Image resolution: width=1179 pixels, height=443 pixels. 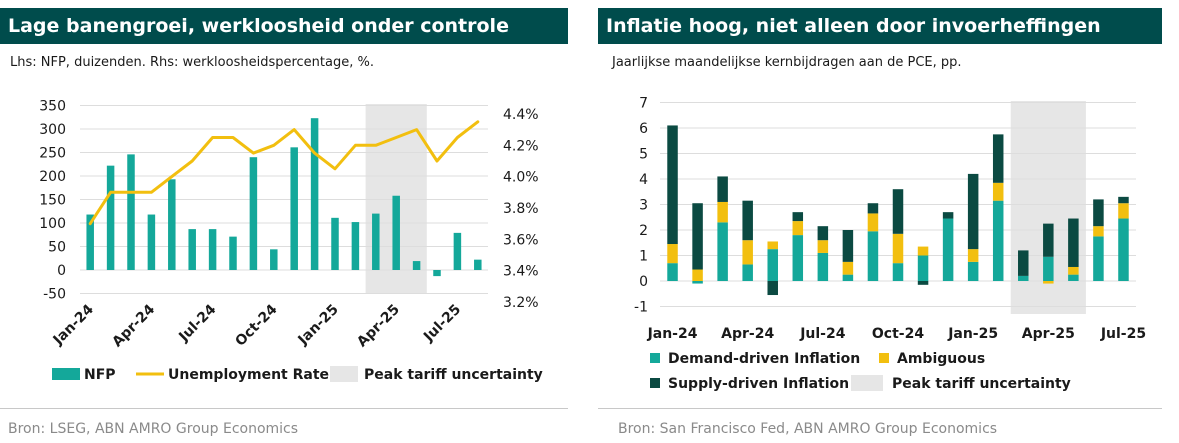 I want to click on y-tick-label-left: -50, so click(x=54, y=295).